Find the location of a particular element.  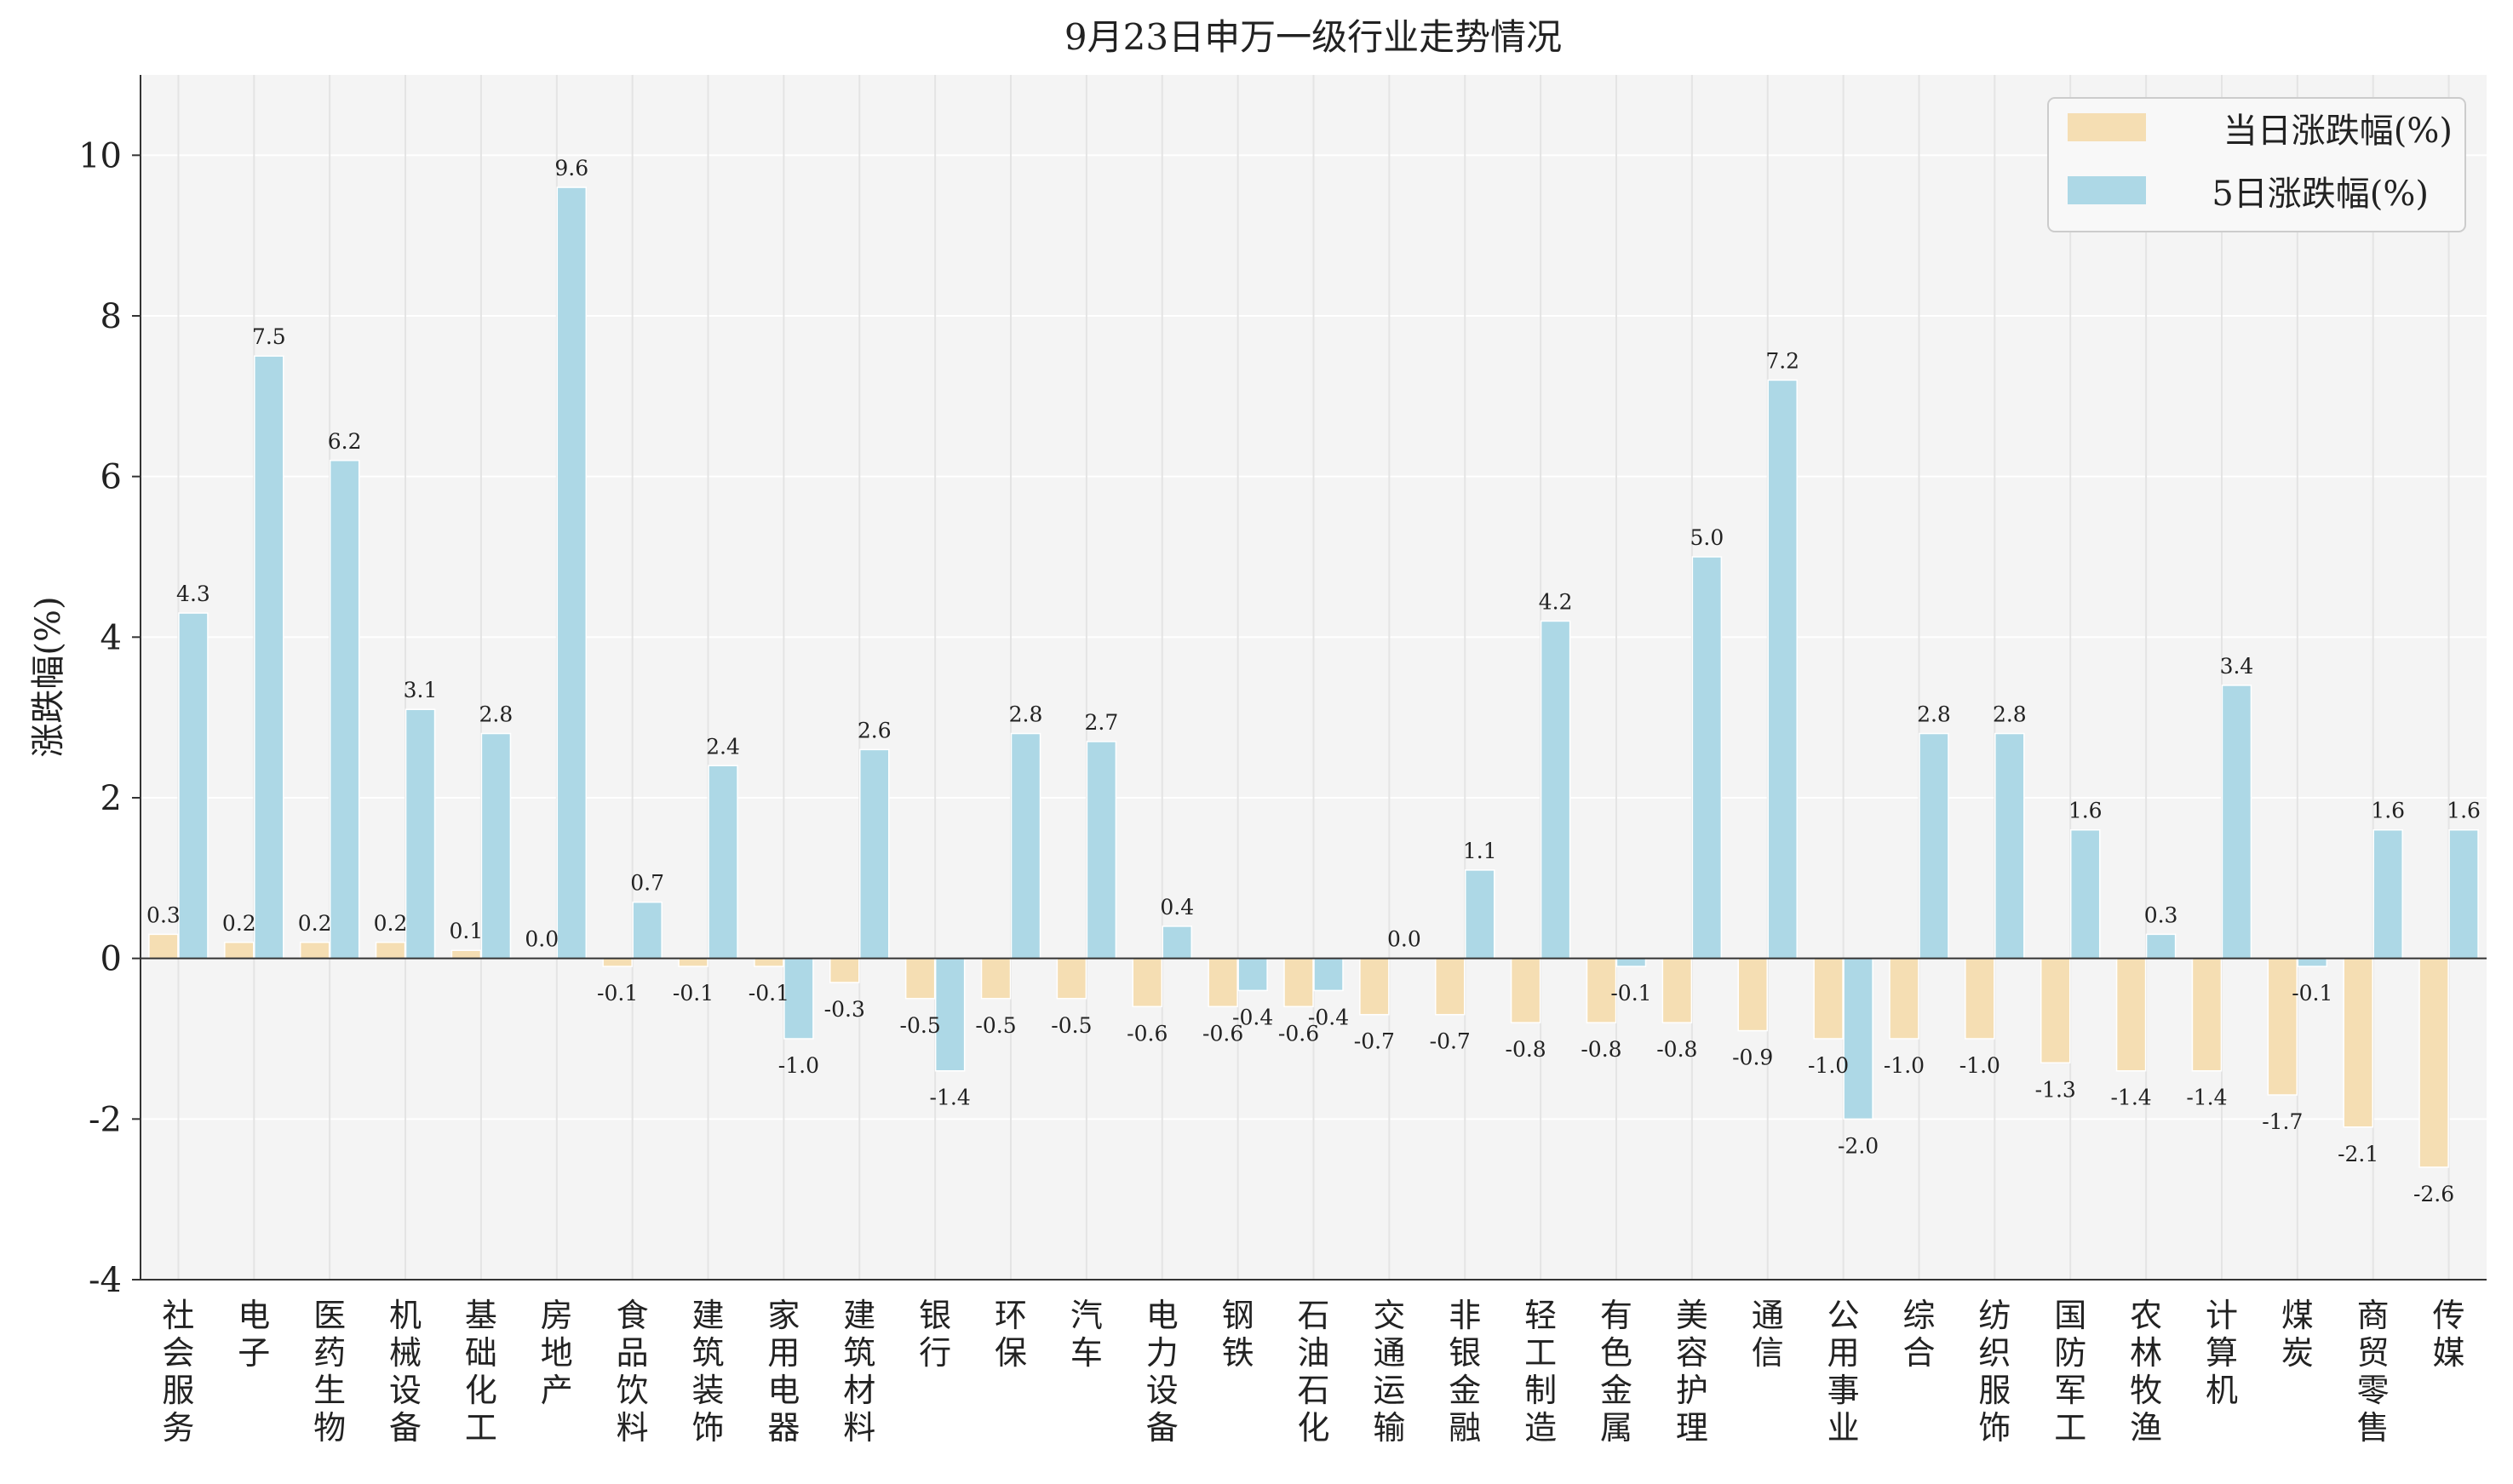

x-tick-label: 交通运输 is located at coordinates (1389, 1372).